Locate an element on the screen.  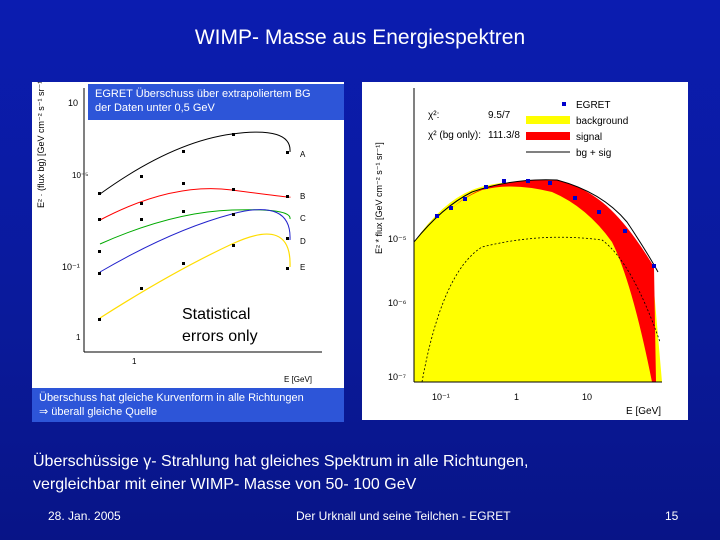
left-ytick-1: 10⁻⁵ is located at coordinates (80, 175).